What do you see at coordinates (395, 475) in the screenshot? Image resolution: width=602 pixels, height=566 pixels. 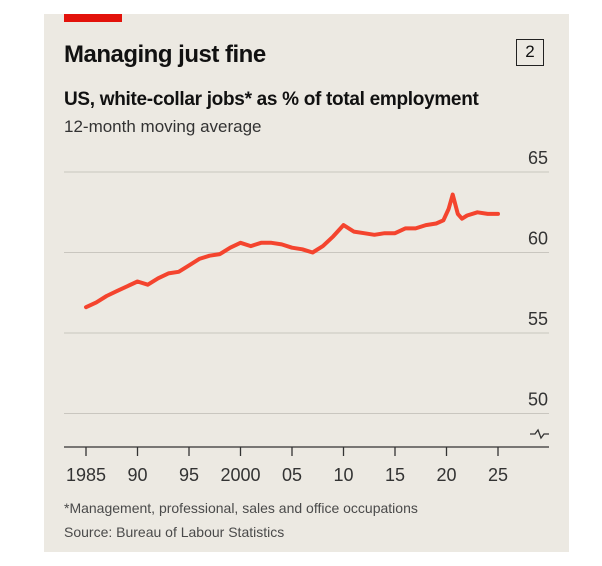 I see `x-tick-label-15: 15` at bounding box center [395, 475].